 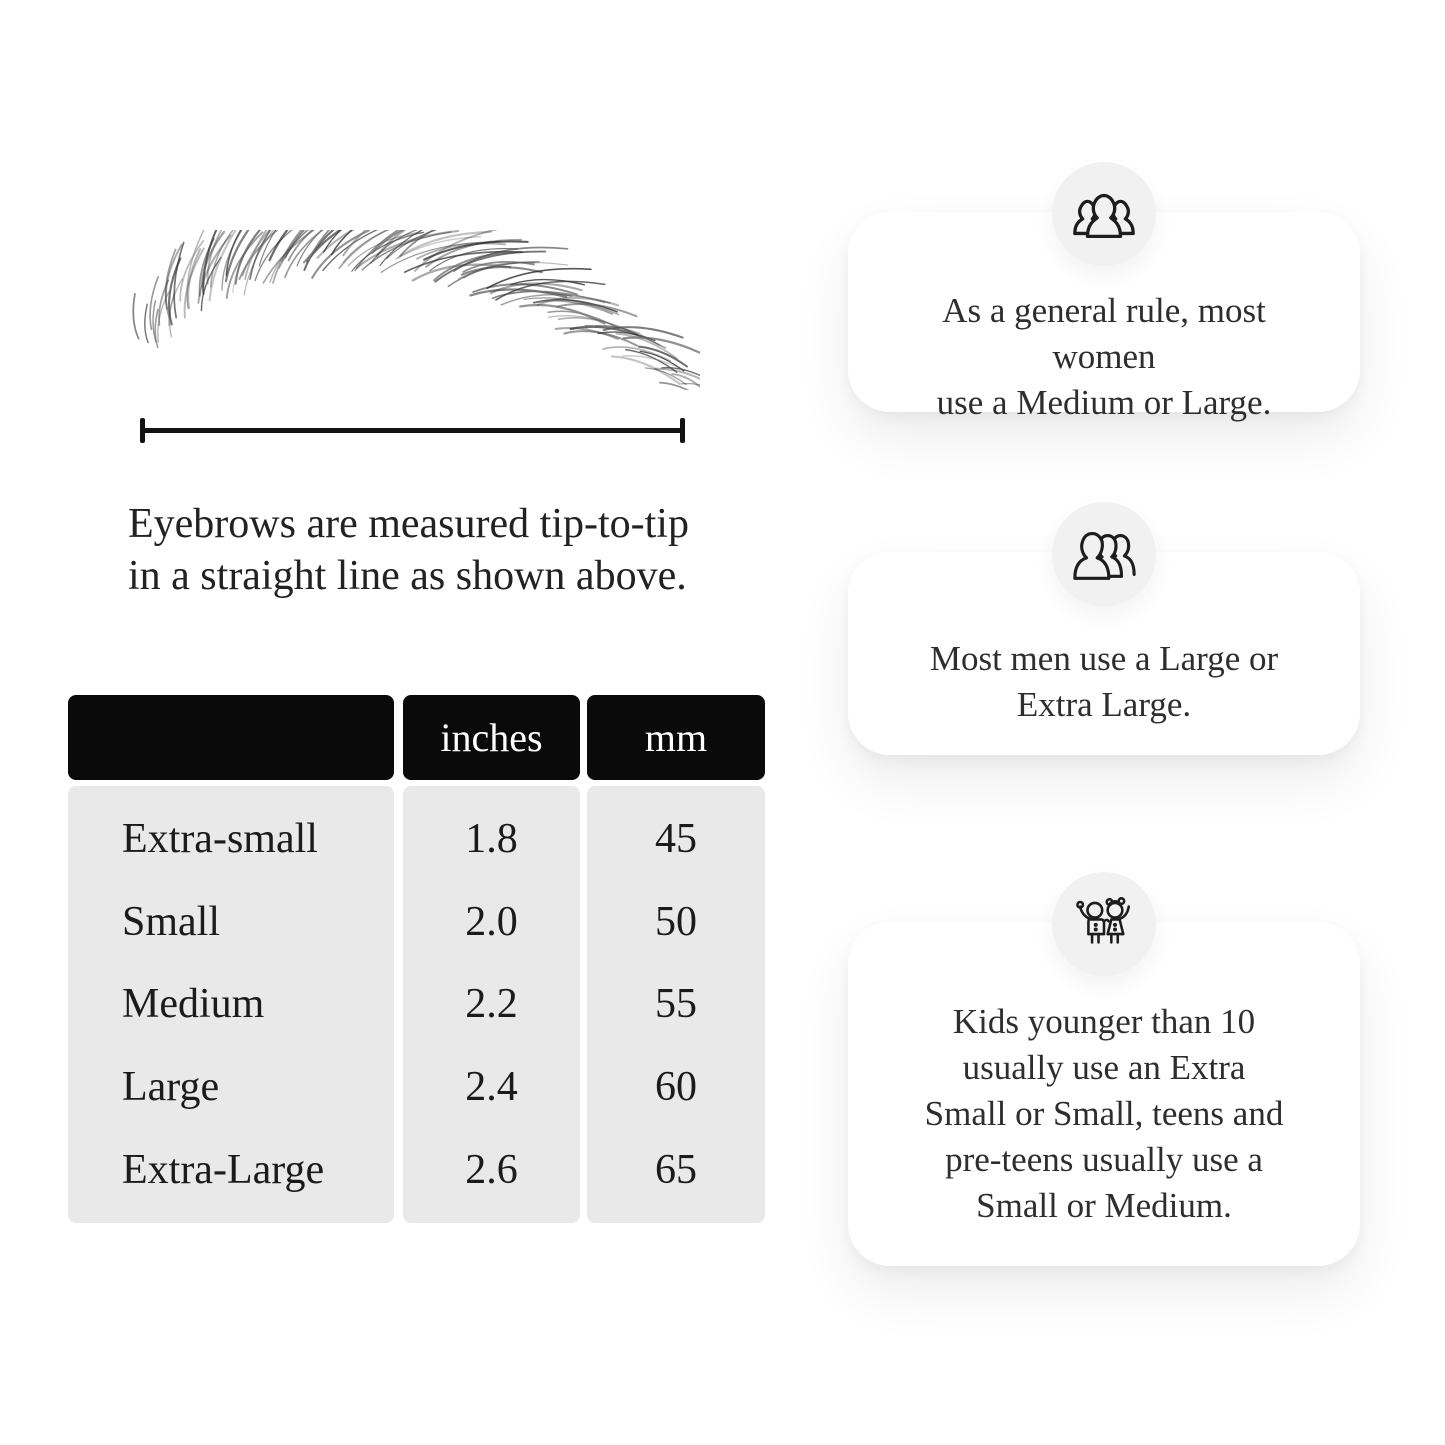 I want to click on table-cell-mm-0: 45, so click(x=676, y=839).